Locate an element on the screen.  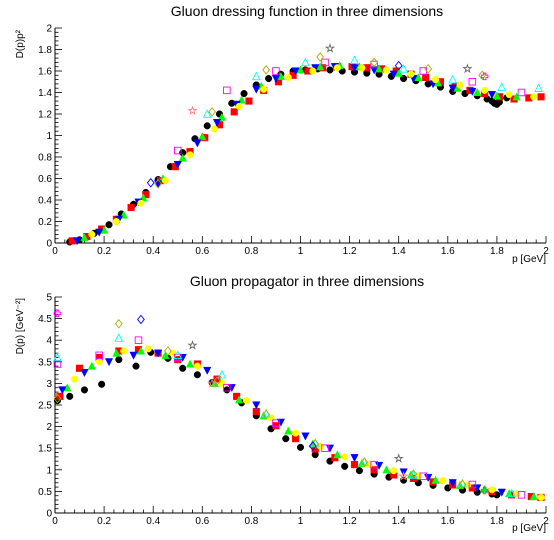
y-tick-label: 4.5 is located at coordinates (45, 319).